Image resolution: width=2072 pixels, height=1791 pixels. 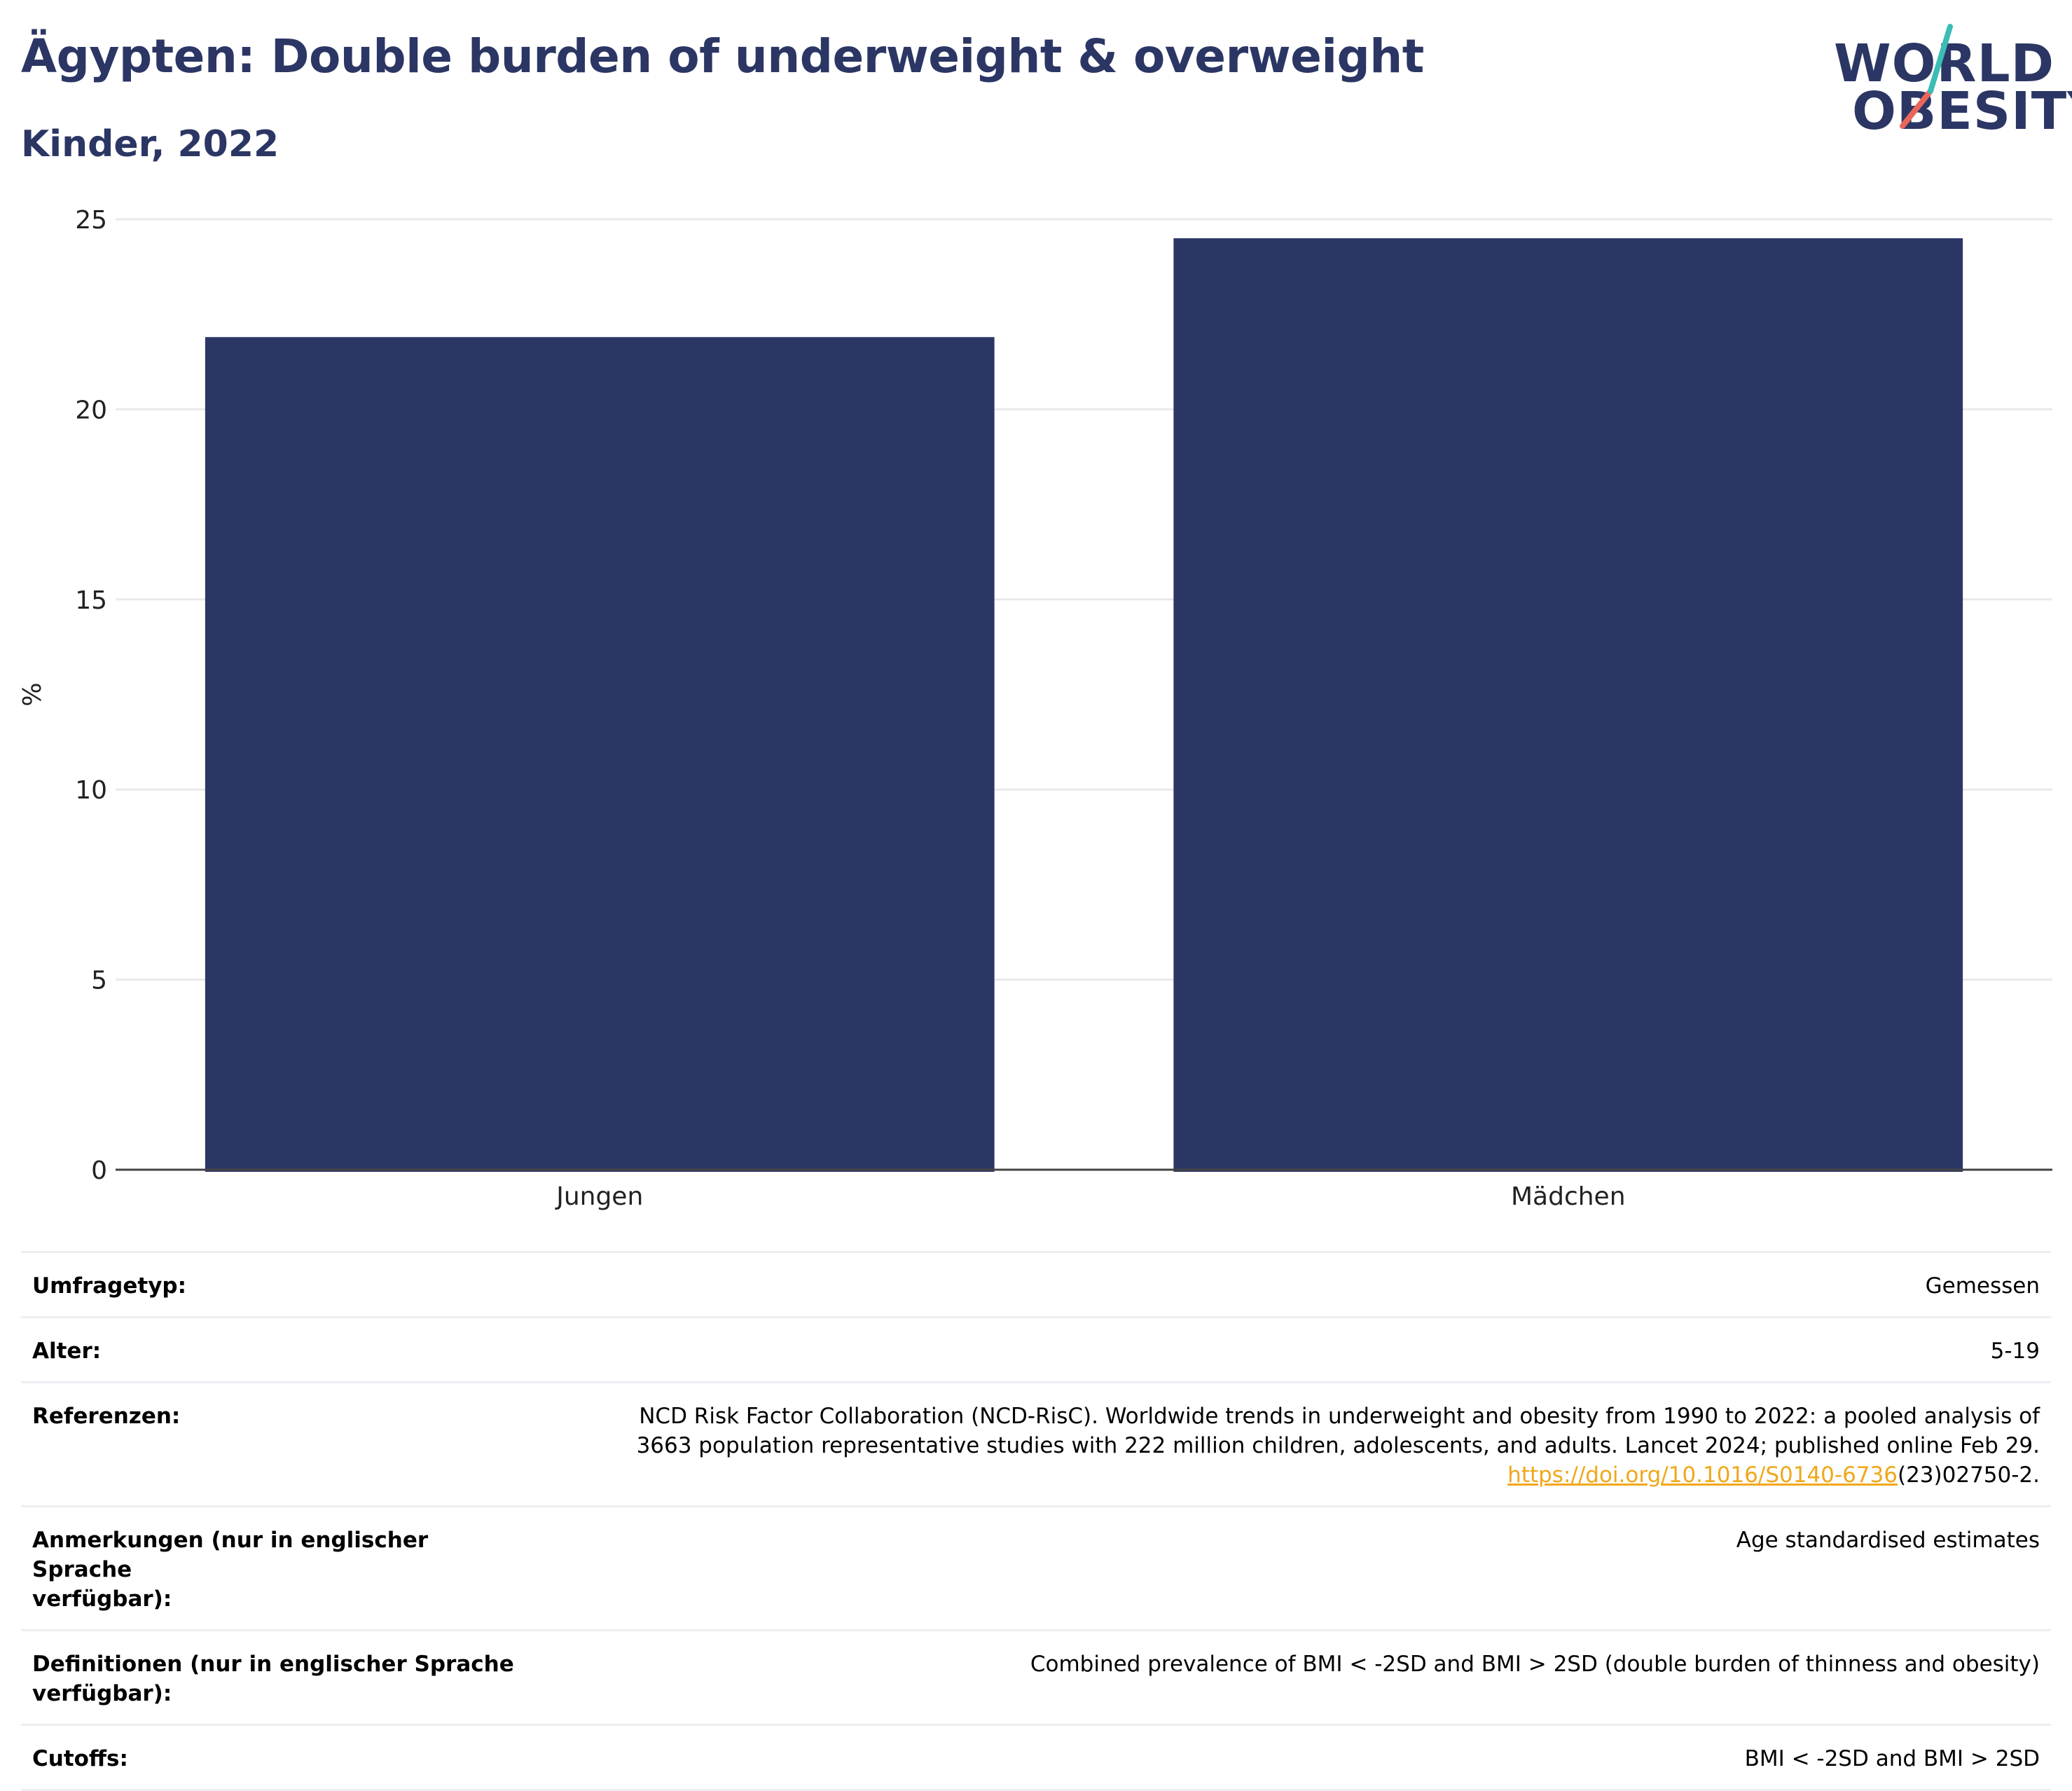 What do you see at coordinates (91, 600) in the screenshot?
I see `y-tick-label: 15` at bounding box center [91, 600].